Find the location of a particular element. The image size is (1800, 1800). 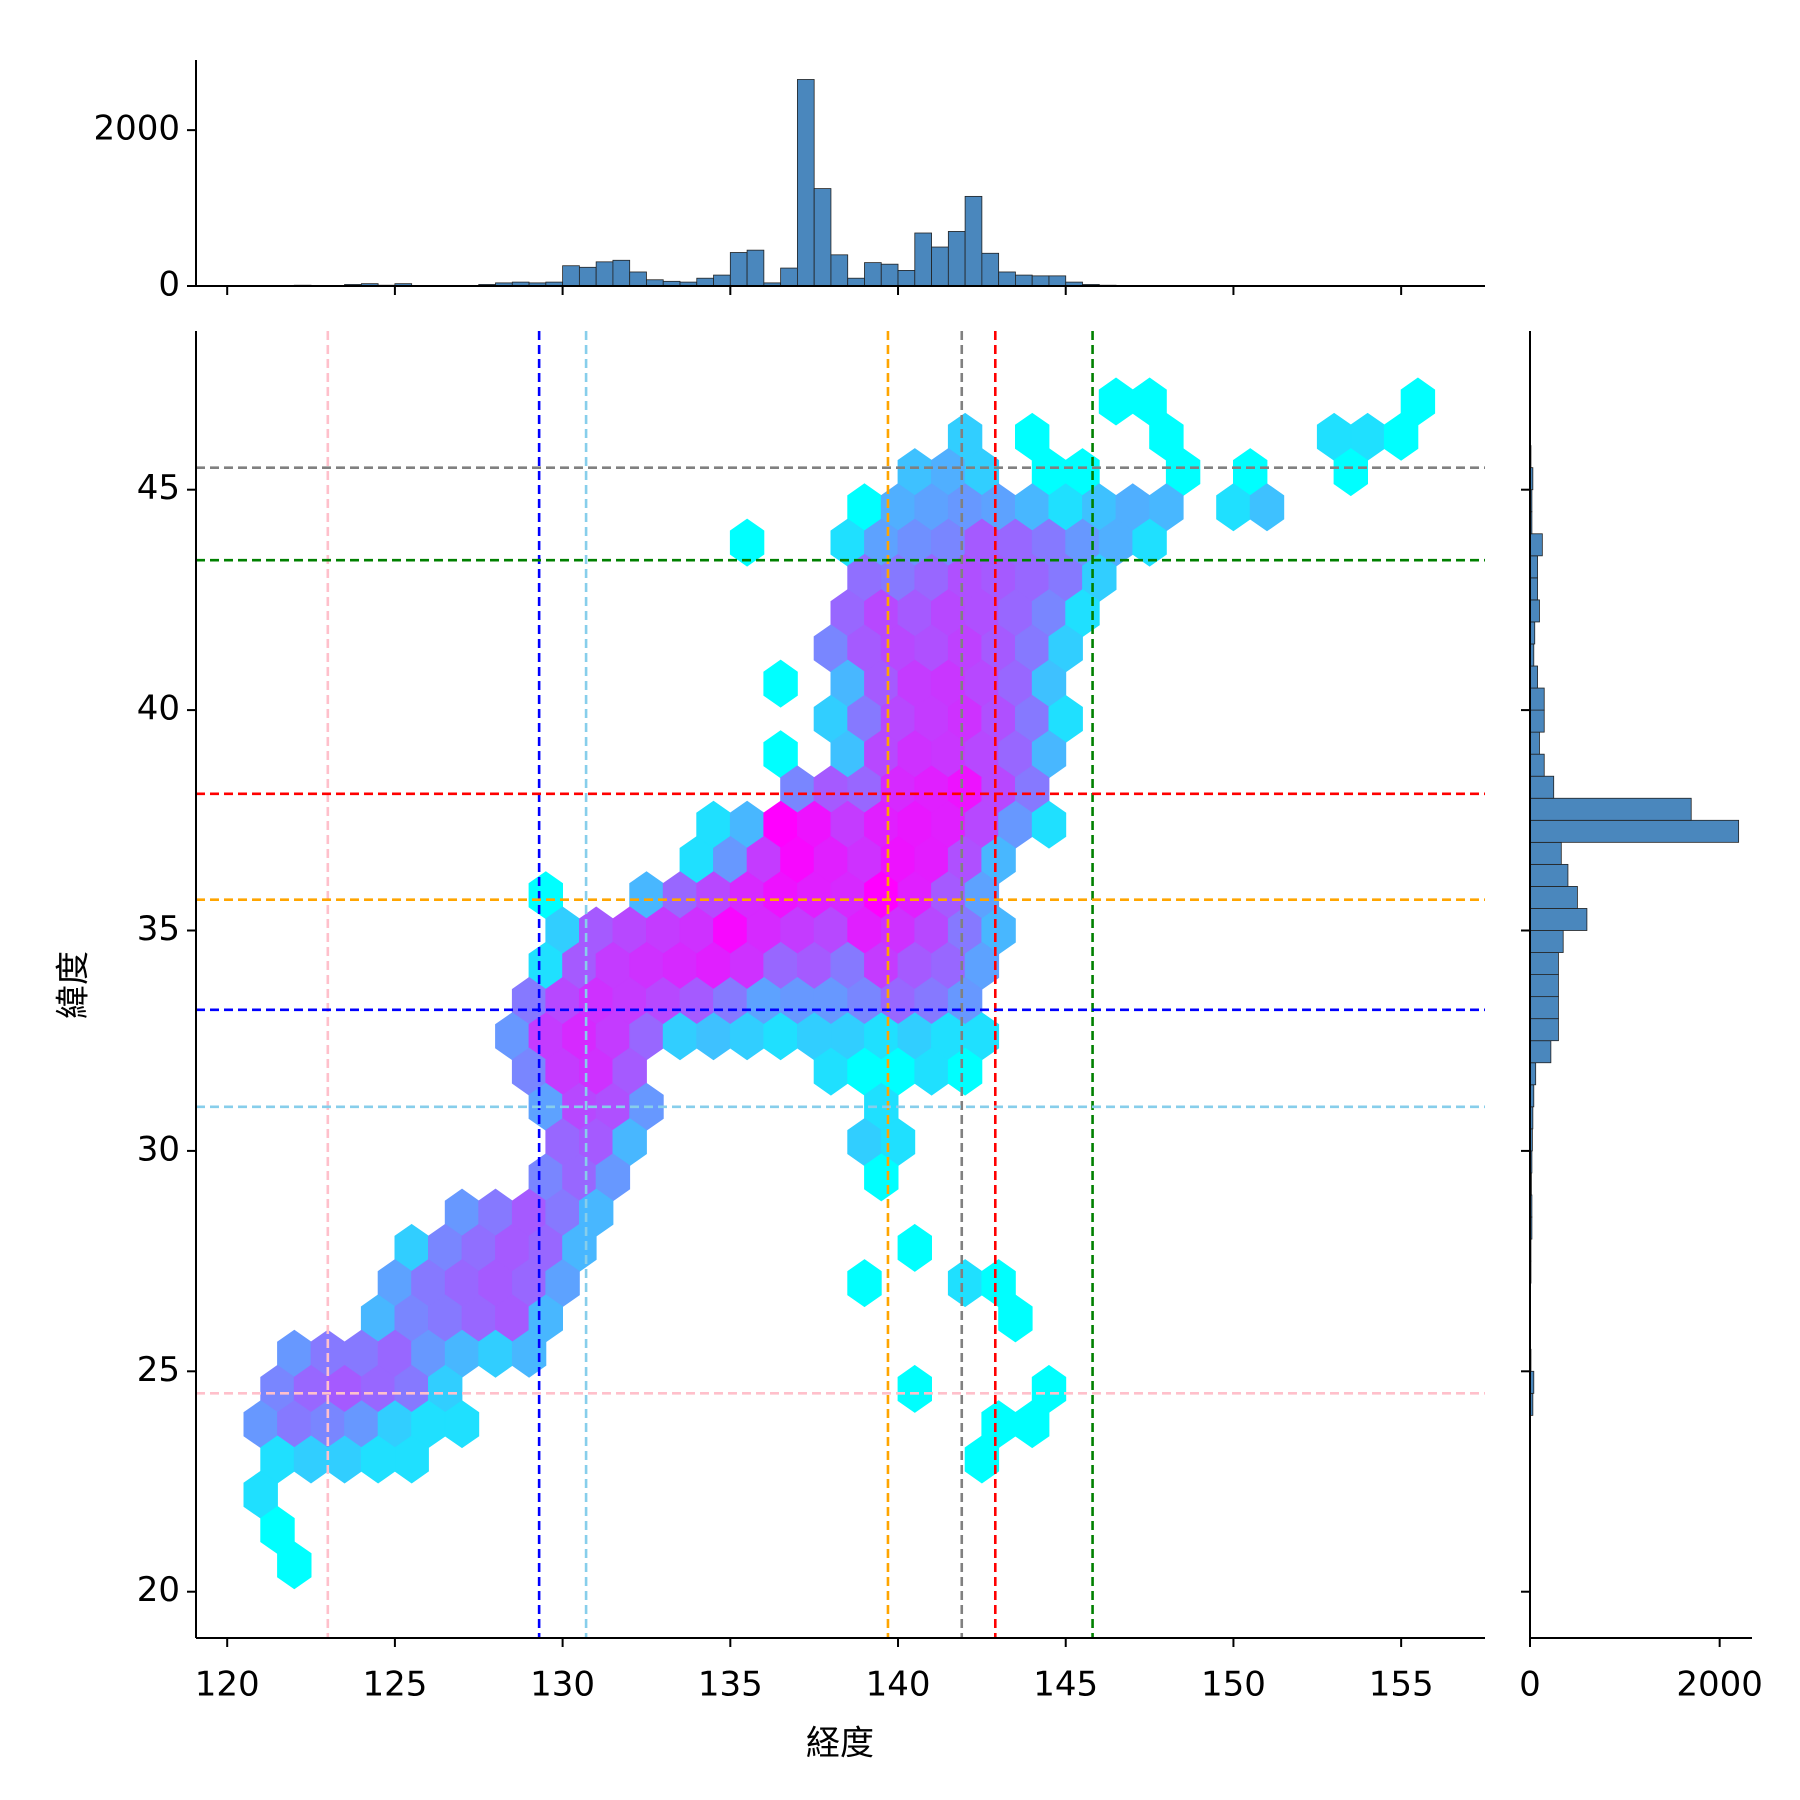

y-tick-label: 45 is located at coordinates (158, 488).